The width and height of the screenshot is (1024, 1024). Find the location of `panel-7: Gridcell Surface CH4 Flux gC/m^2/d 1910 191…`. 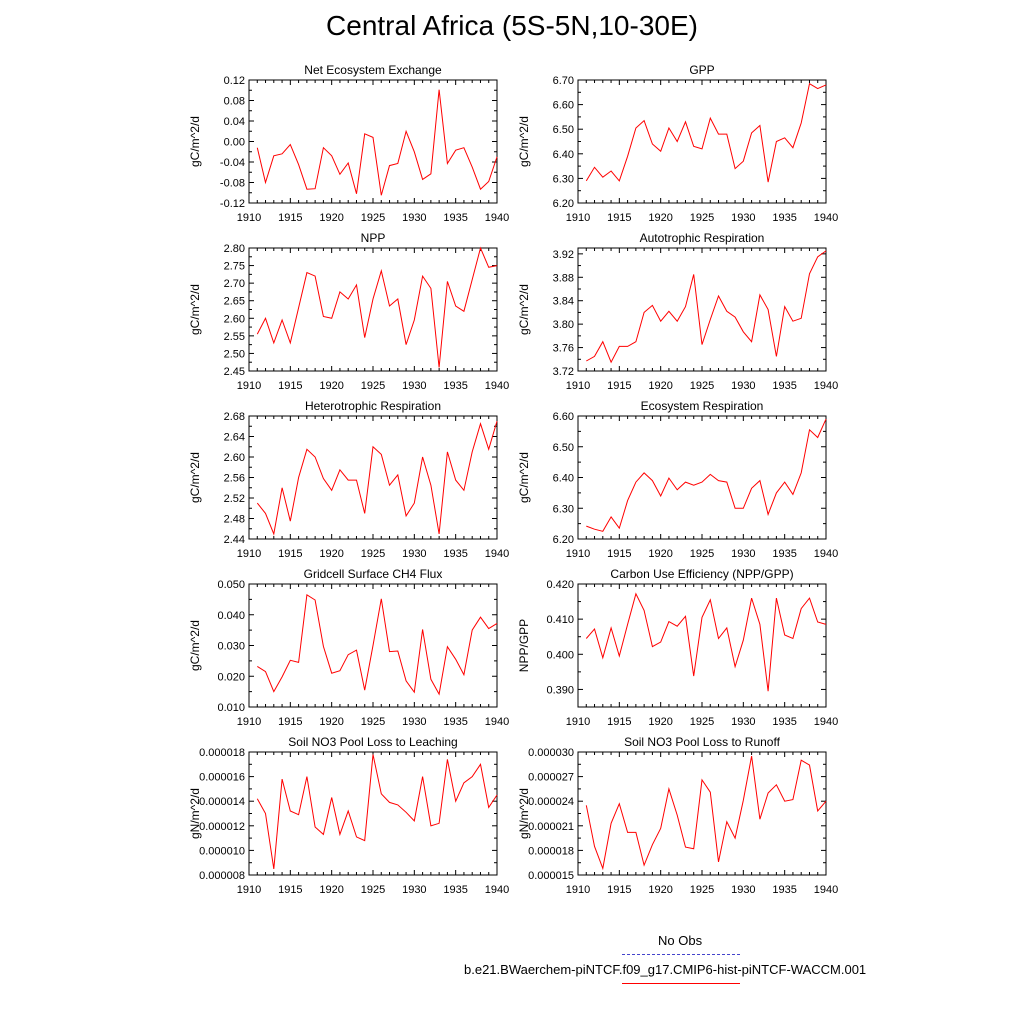

panel-7: Gridcell Surface CH4 Flux gC/m^2/d 1910 191… is located at coordinates (348, 647).